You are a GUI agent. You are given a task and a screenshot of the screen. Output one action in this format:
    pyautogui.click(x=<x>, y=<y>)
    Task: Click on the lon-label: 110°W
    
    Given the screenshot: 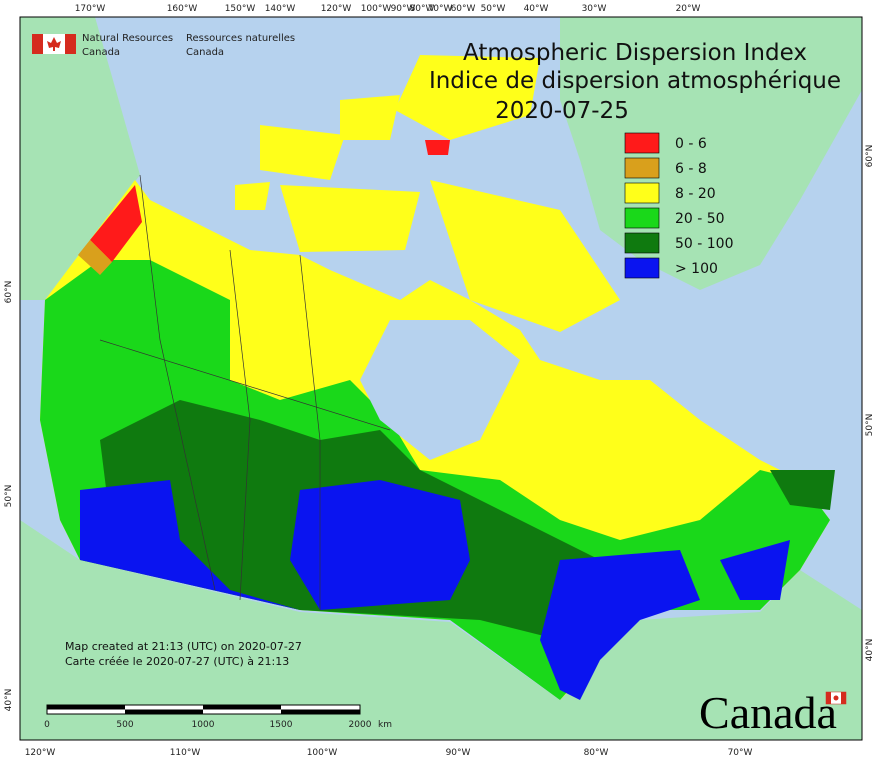 What is the action you would take?
    pyautogui.click(x=185, y=753)
    